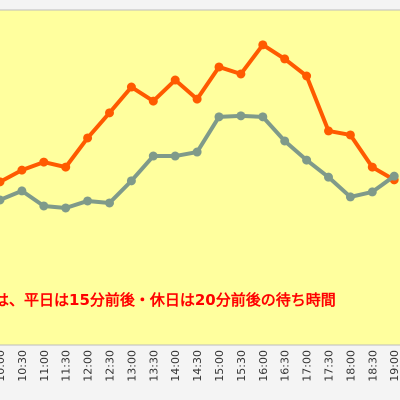 Image resolution: width=400 pixels, height=400 pixels. Describe the element at coordinates (3, 366) in the screenshot. I see `x-tick-label: 10:00` at that location.